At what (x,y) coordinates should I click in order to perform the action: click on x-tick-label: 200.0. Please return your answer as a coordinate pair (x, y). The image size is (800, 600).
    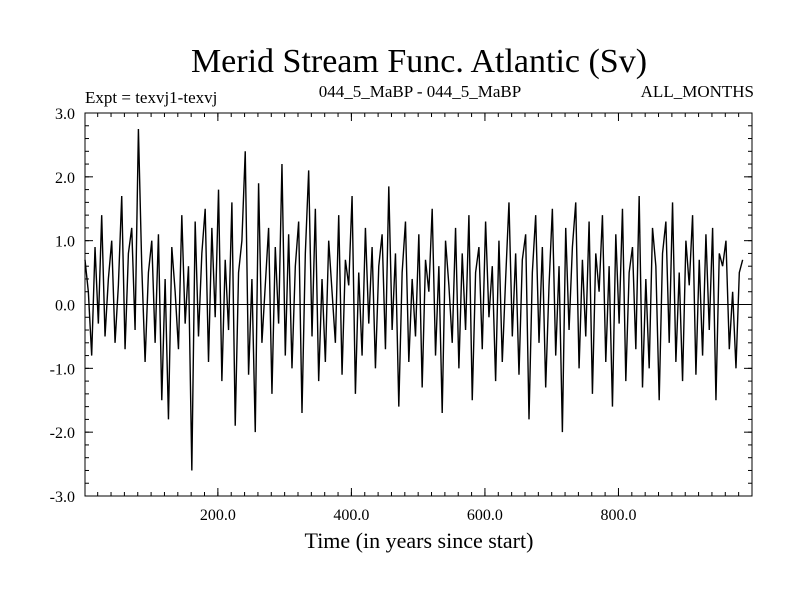
    Looking at the image, I should click on (218, 515).